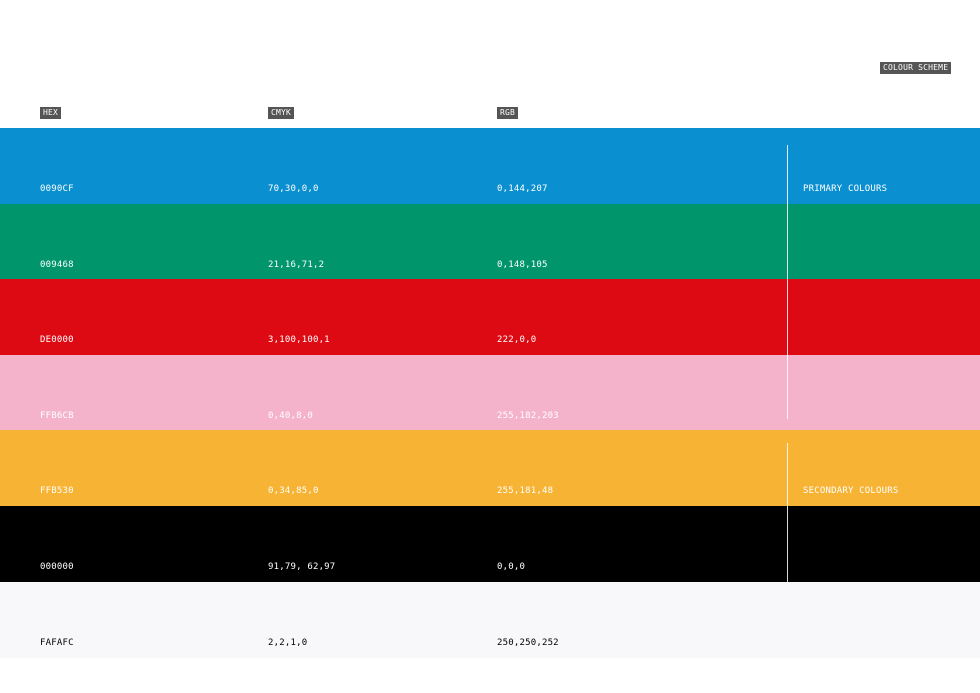 The height and width of the screenshot is (693, 980). Describe the element at coordinates (490, 166) in the screenshot. I see `colour-row: 0090CF 70,30,0,0 0,144,207` at that location.